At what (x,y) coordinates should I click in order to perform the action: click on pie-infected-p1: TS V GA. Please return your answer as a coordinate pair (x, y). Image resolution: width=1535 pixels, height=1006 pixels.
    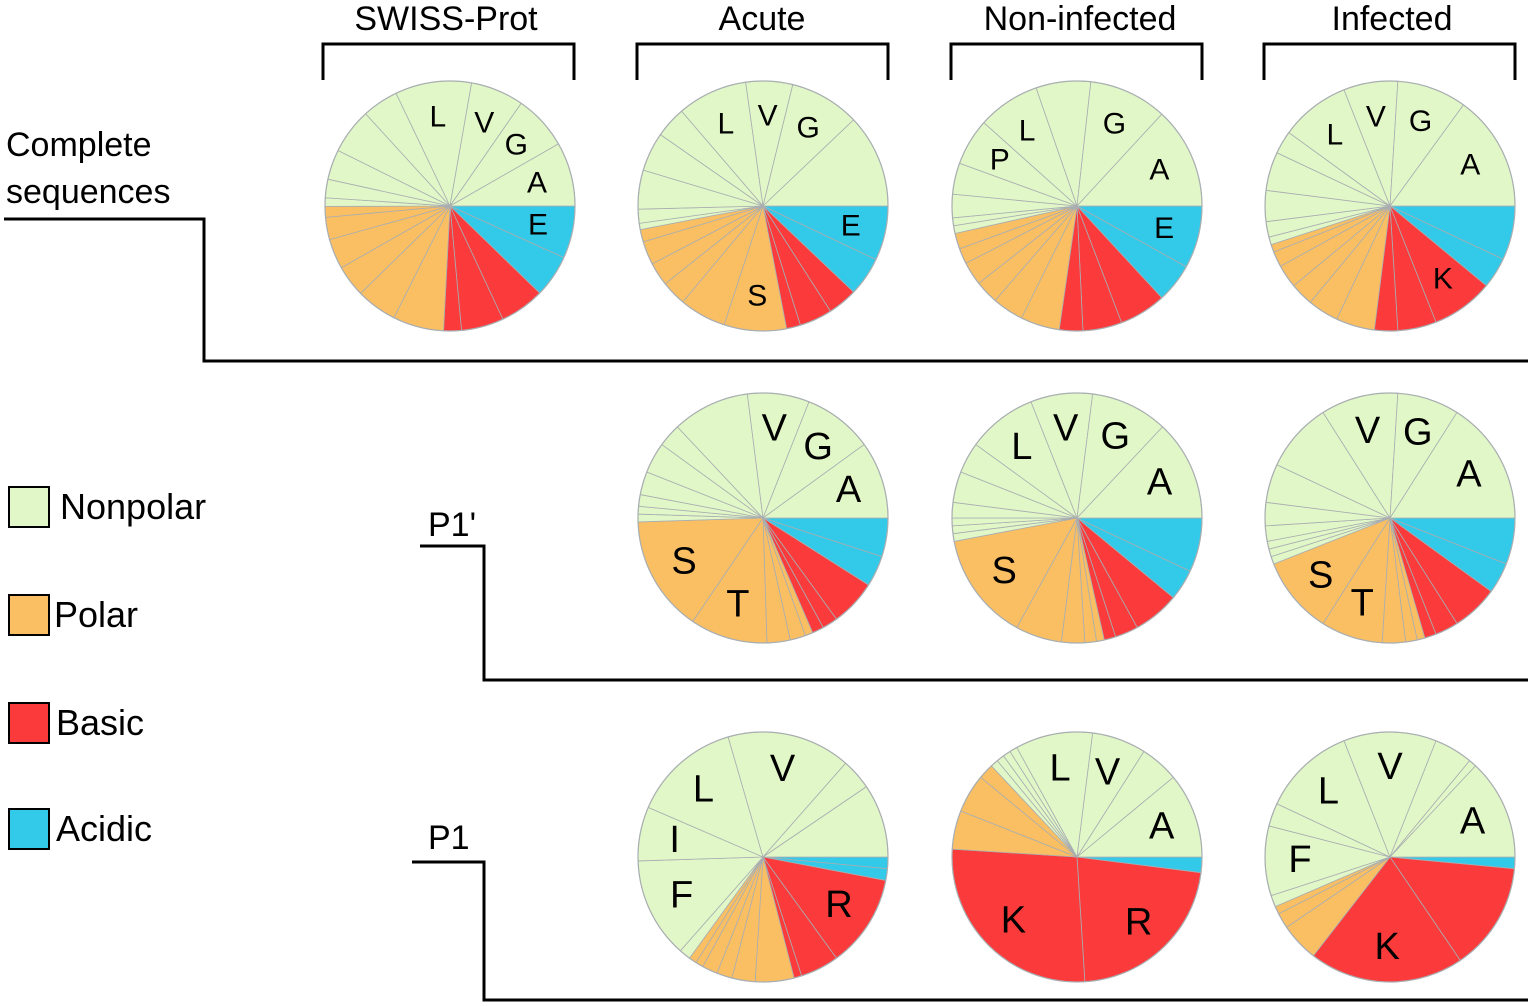
    Looking at the image, I should click on (1390, 518).